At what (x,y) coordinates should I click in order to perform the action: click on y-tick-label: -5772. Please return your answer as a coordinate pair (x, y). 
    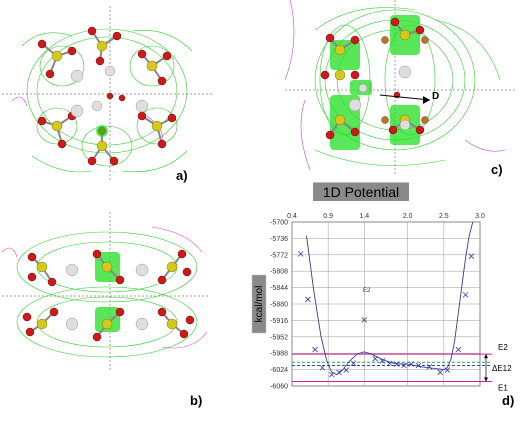
    Looking at the image, I should click on (279, 255).